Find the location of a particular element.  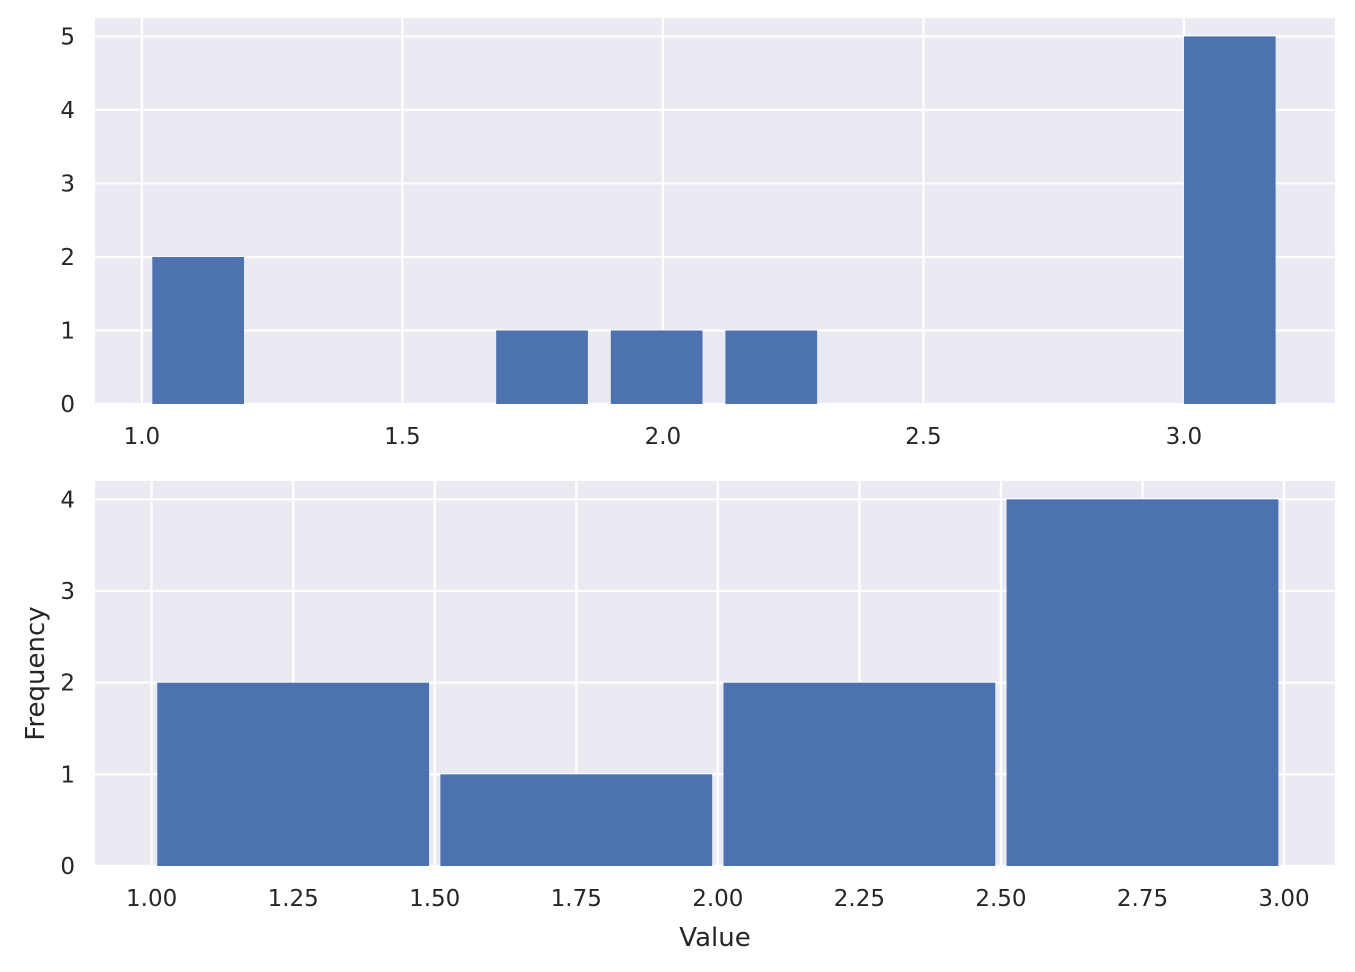

bottom-x-tick-label: 1.75 is located at coordinates (576, 899).